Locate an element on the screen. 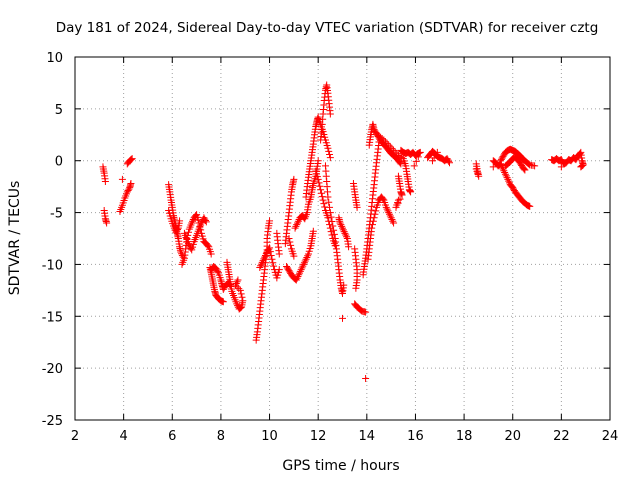  x-tick-label: 20 is located at coordinates (512, 436).